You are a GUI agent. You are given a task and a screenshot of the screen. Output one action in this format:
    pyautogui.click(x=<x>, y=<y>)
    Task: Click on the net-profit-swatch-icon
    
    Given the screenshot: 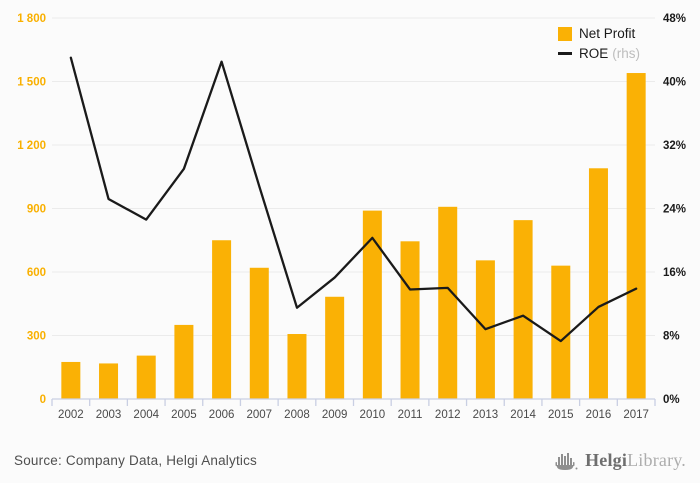 What is the action you would take?
    pyautogui.click(x=565, y=33)
    